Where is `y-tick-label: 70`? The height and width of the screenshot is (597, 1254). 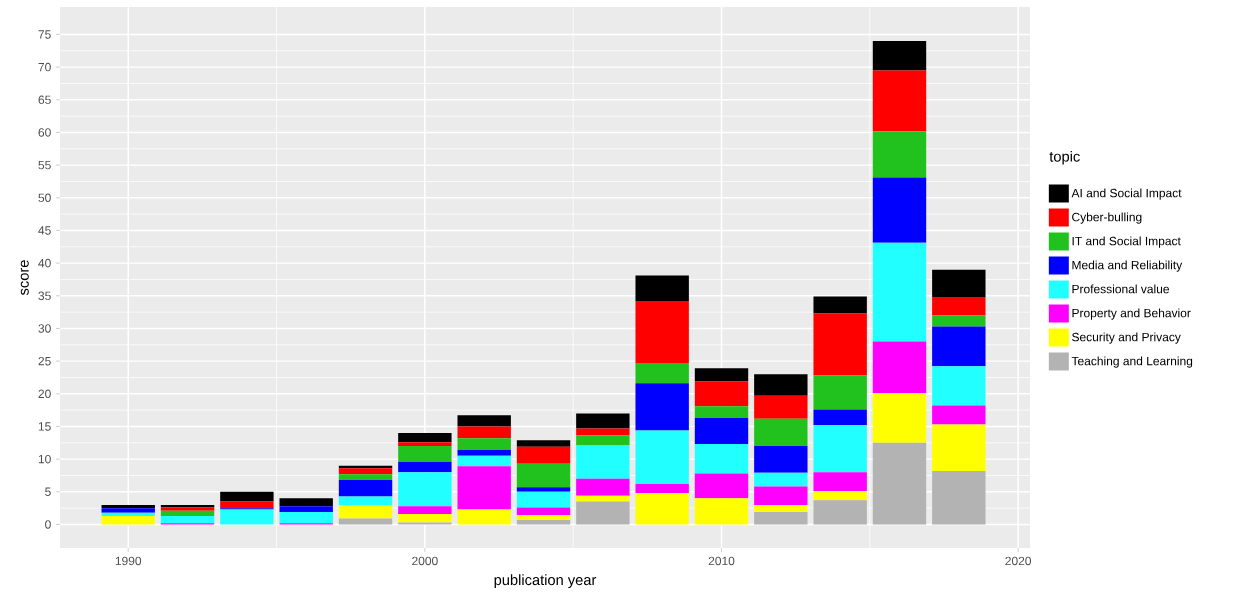
y-tick-label: 70 is located at coordinates (44, 67).